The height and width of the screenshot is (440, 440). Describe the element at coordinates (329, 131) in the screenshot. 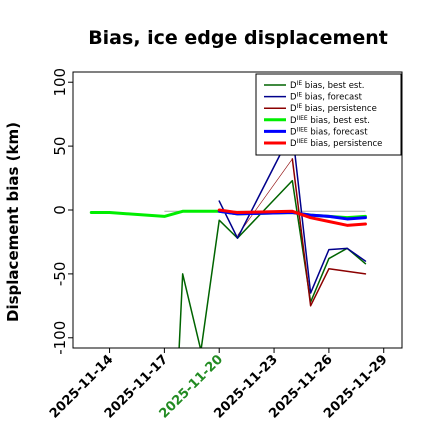

I see `legend-label: DIIEE bias, forecast` at that location.